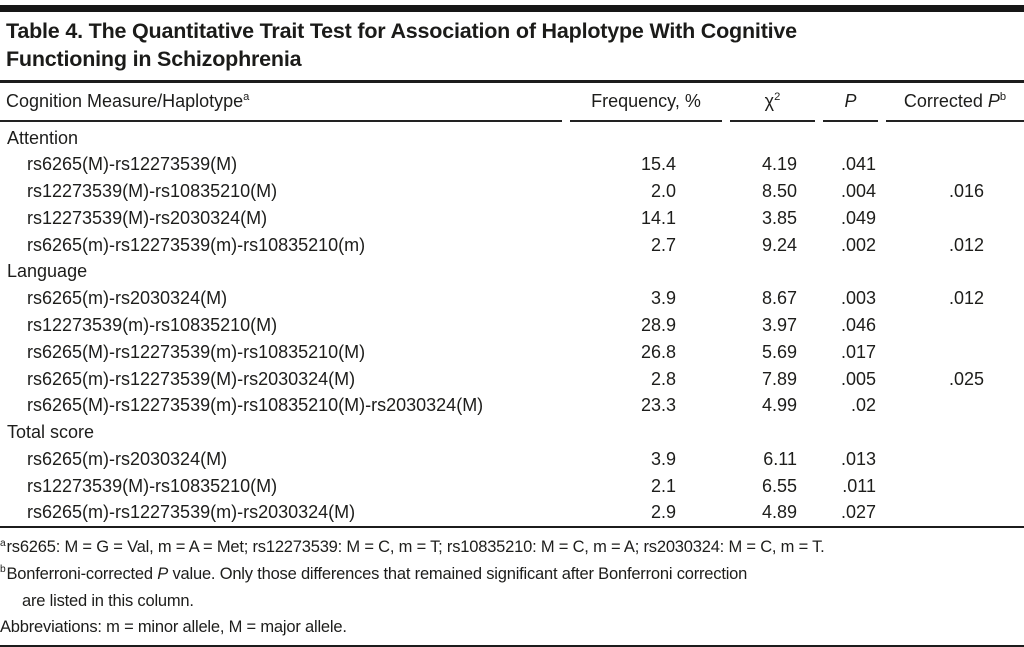 The image size is (1024, 647). What do you see at coordinates (163, 573) in the screenshot?
I see `footnote-b-italic-p: P` at bounding box center [163, 573].